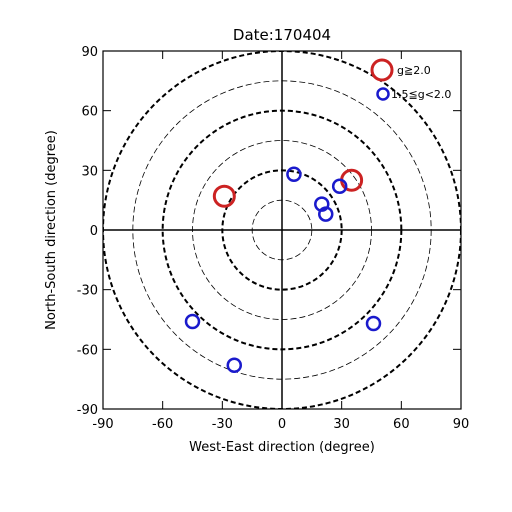 Image resolution: width=512 pixels, height=512 pixels. Describe the element at coordinates (87, 350) in the screenshot. I see `y-tick-label: -60` at that location.